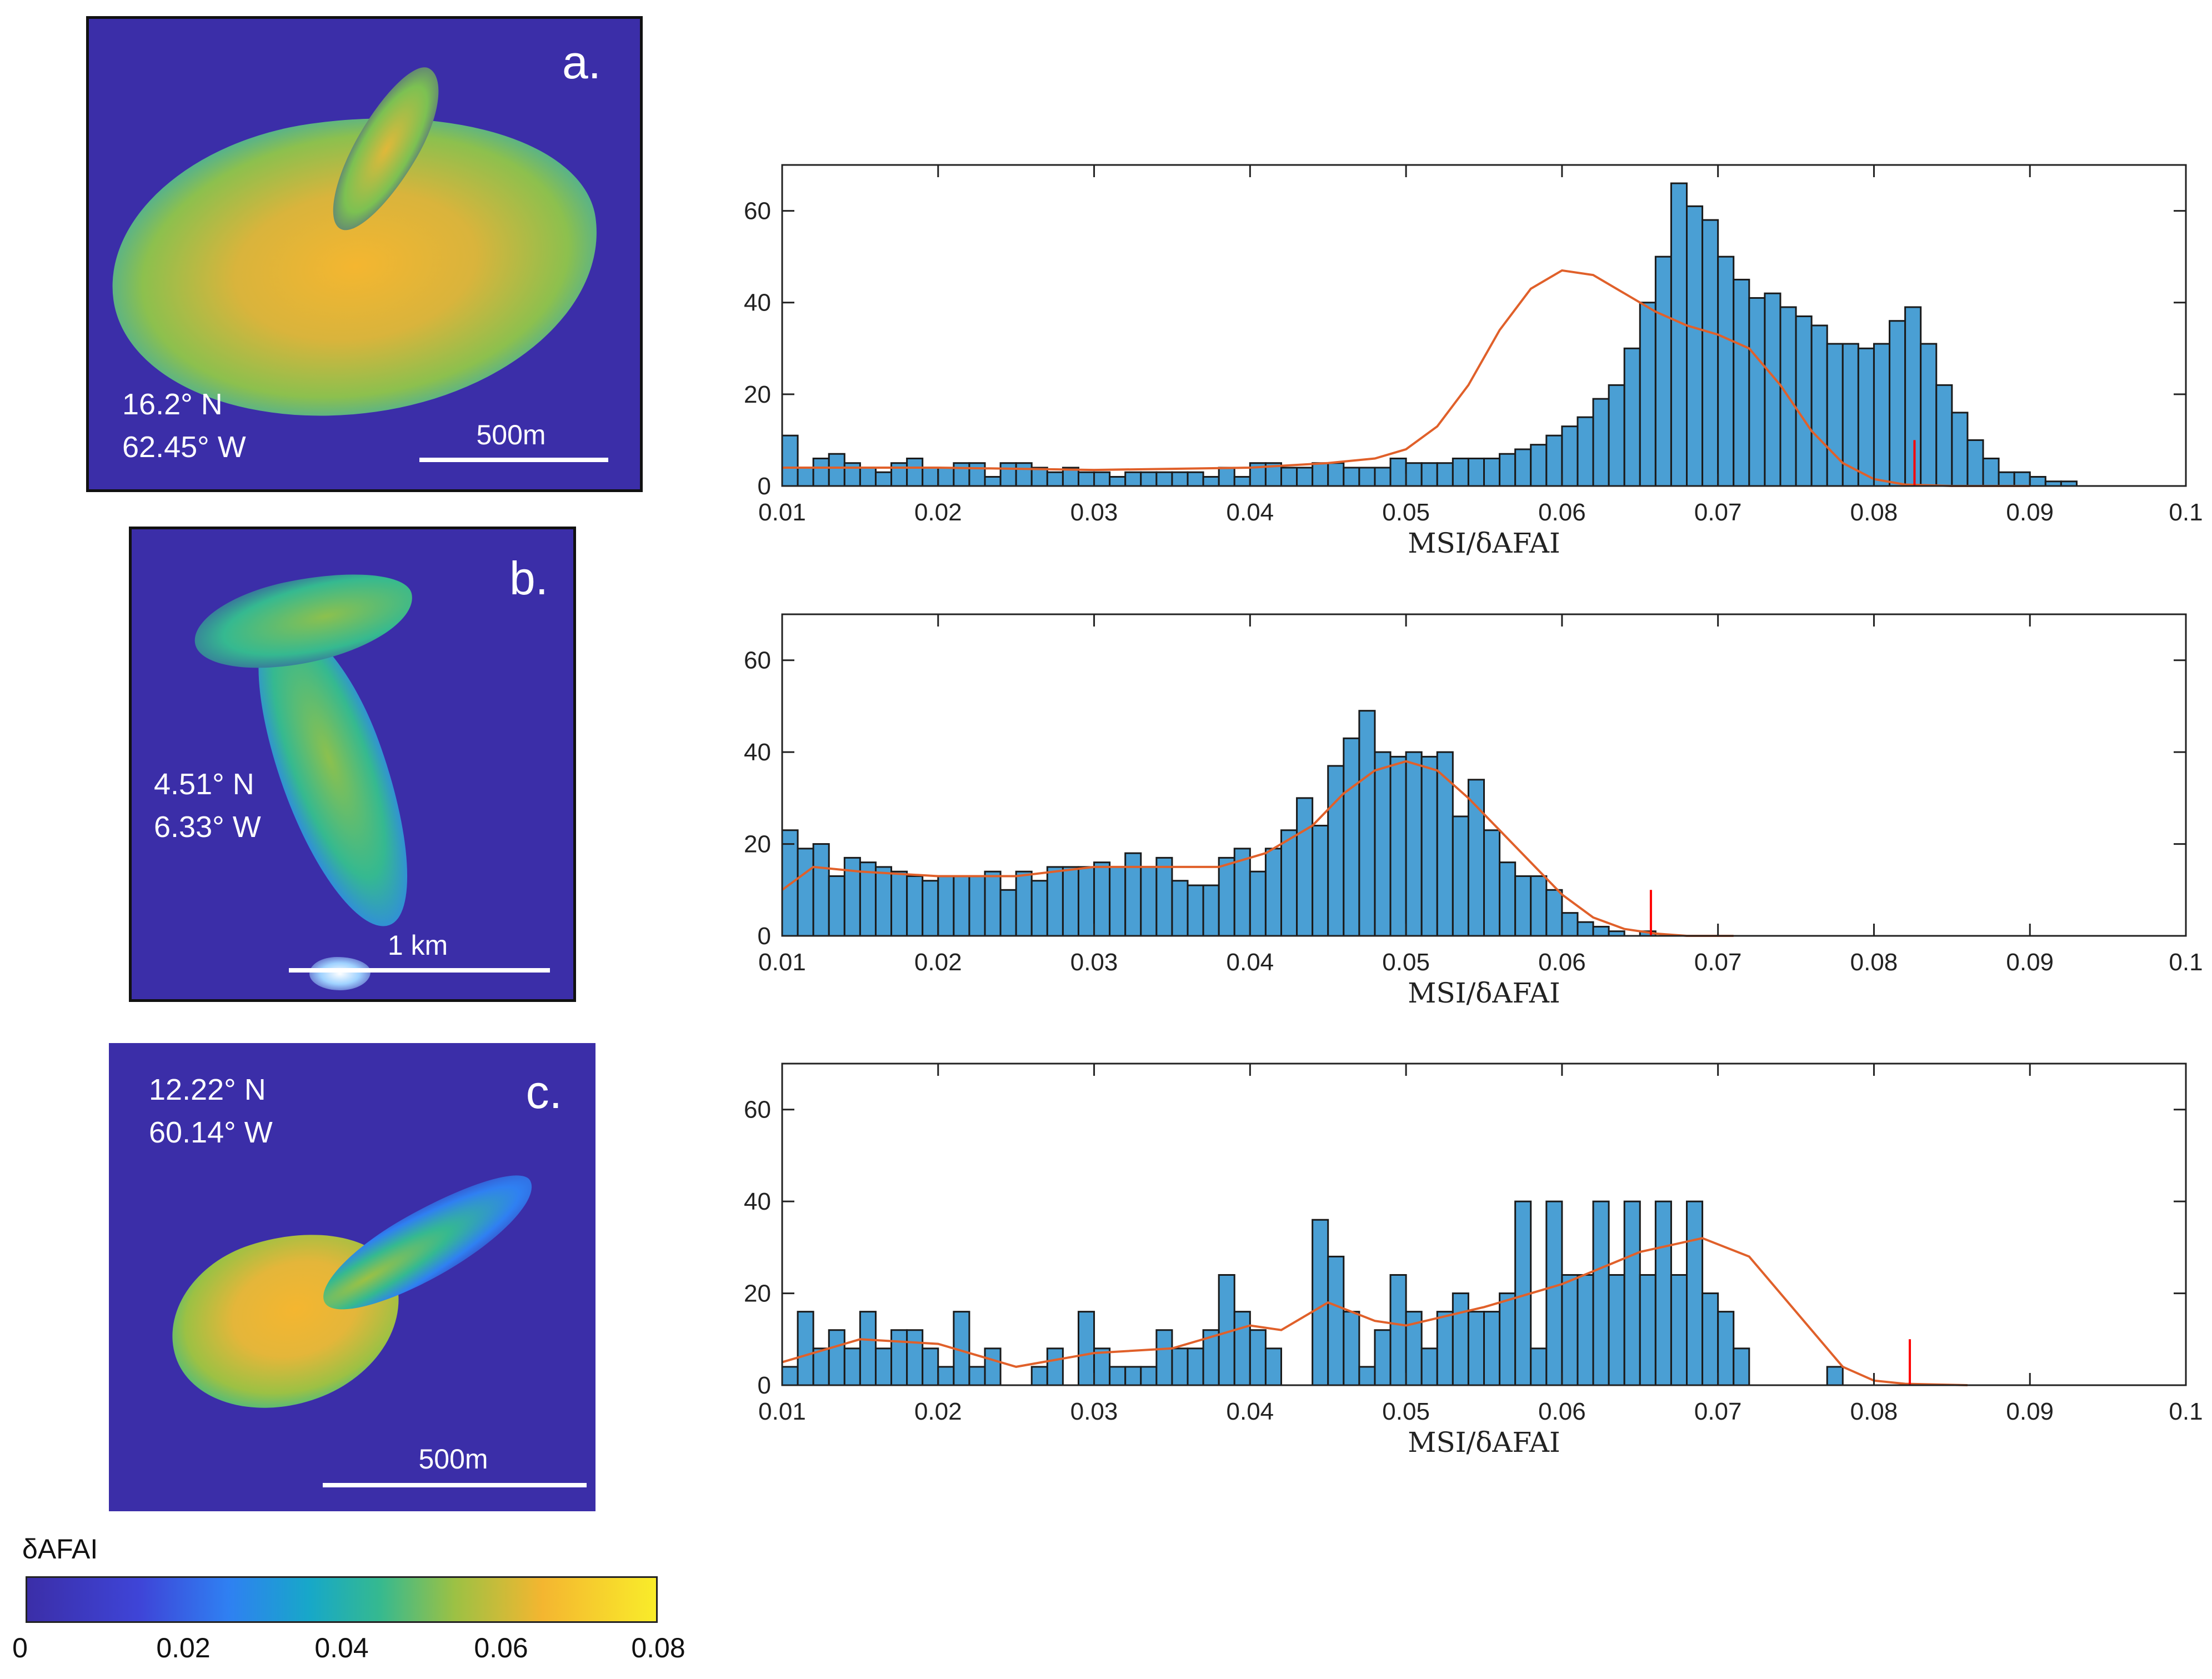  I want to click on panel-letter-b: b., so click(528, 578).